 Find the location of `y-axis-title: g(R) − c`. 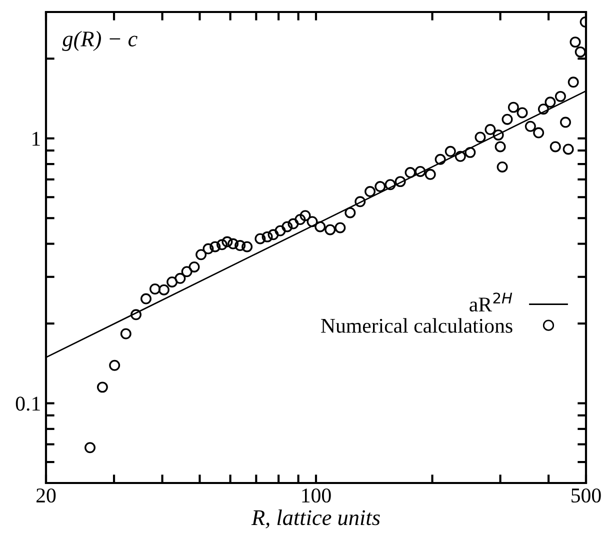

y-axis-title: g(R) − c is located at coordinates (100, 40).